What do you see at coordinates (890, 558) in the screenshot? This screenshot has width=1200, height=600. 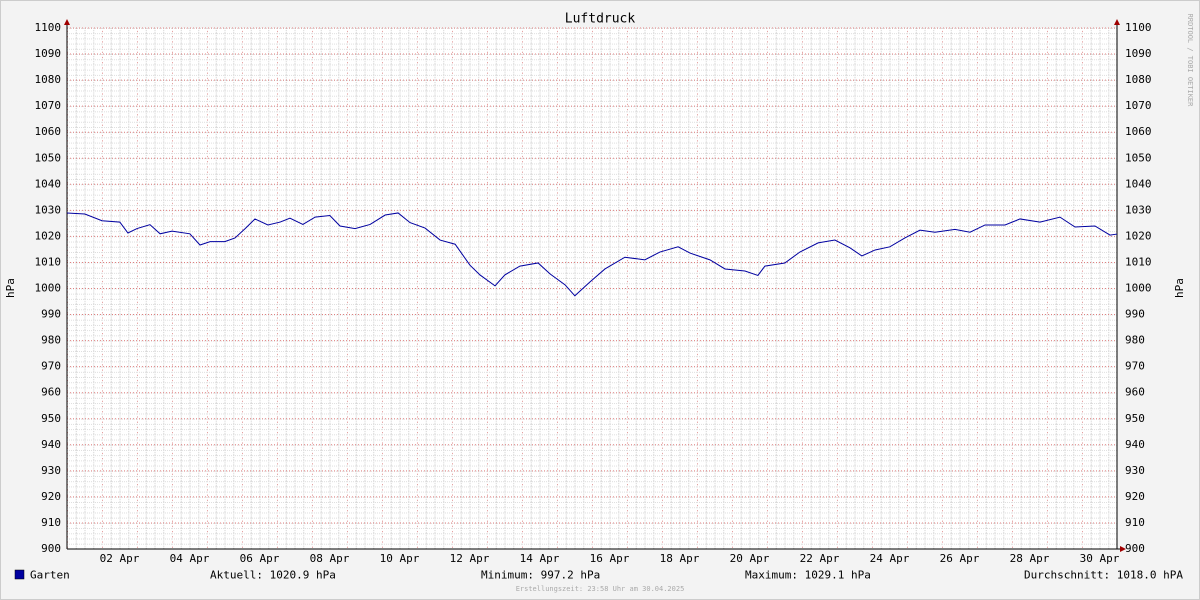 I see `x-tick-label: 24 Apr` at bounding box center [890, 558].